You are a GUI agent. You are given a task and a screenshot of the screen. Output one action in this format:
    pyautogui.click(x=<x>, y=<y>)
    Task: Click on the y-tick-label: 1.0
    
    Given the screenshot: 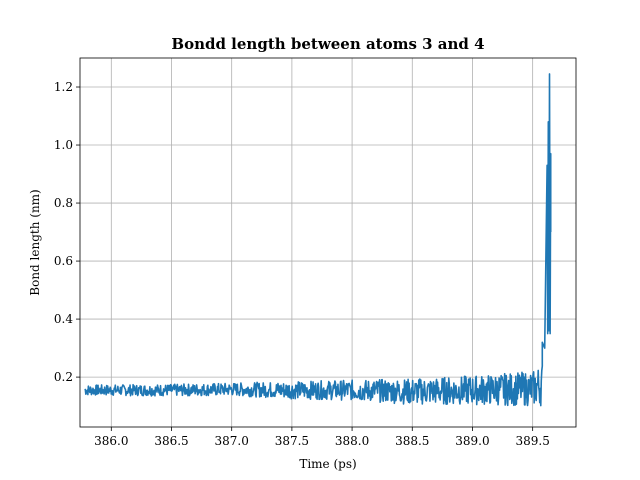 What is the action you would take?
    pyautogui.click(x=63, y=145)
    